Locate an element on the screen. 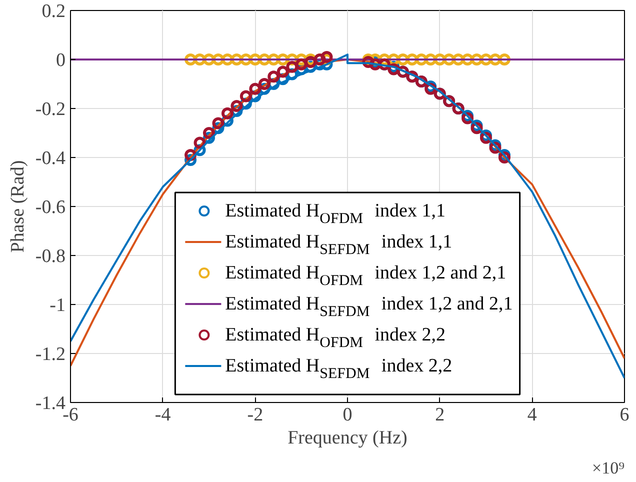 The height and width of the screenshot is (482, 636). x-tick-label: -4 is located at coordinates (163, 415).